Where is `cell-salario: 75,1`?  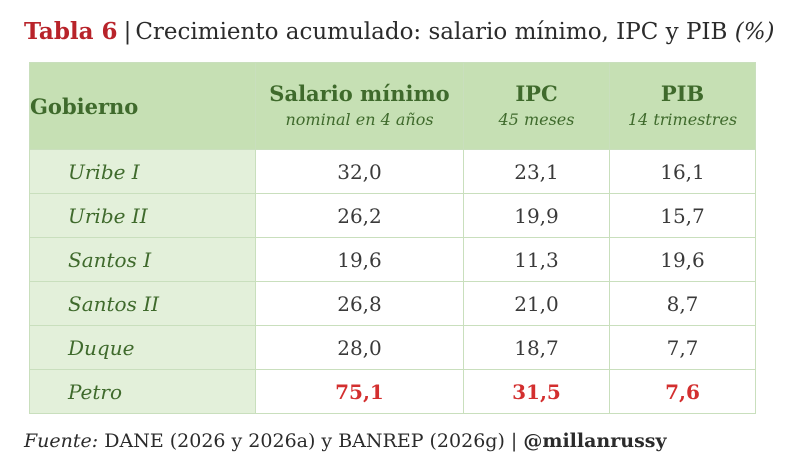 cell-salario: 75,1 is located at coordinates (359, 391).